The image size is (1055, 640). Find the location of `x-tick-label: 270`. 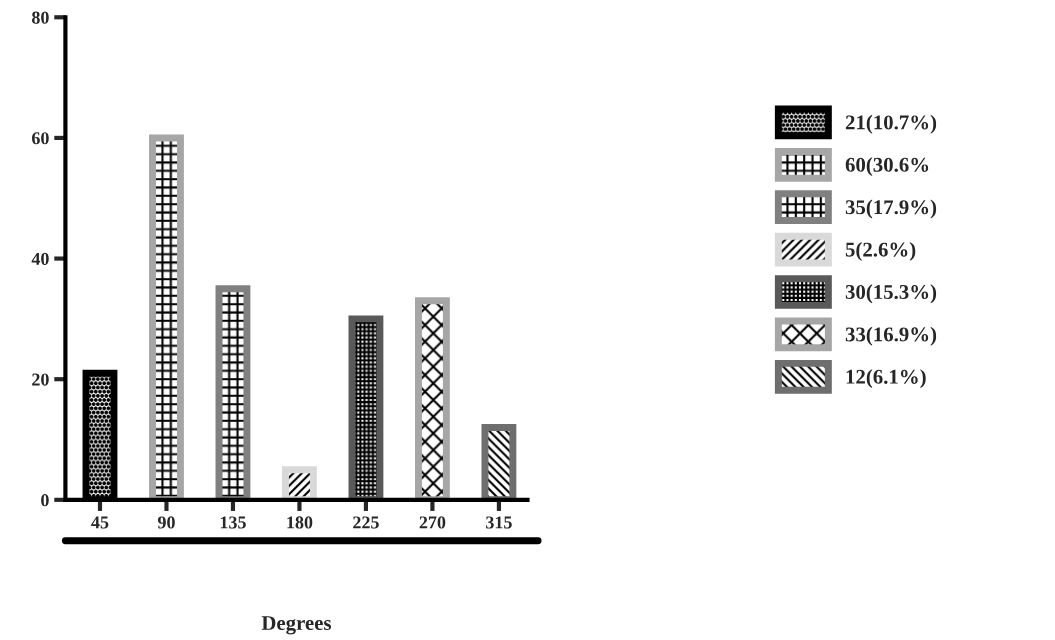

x-tick-label: 270 is located at coordinates (432, 522).